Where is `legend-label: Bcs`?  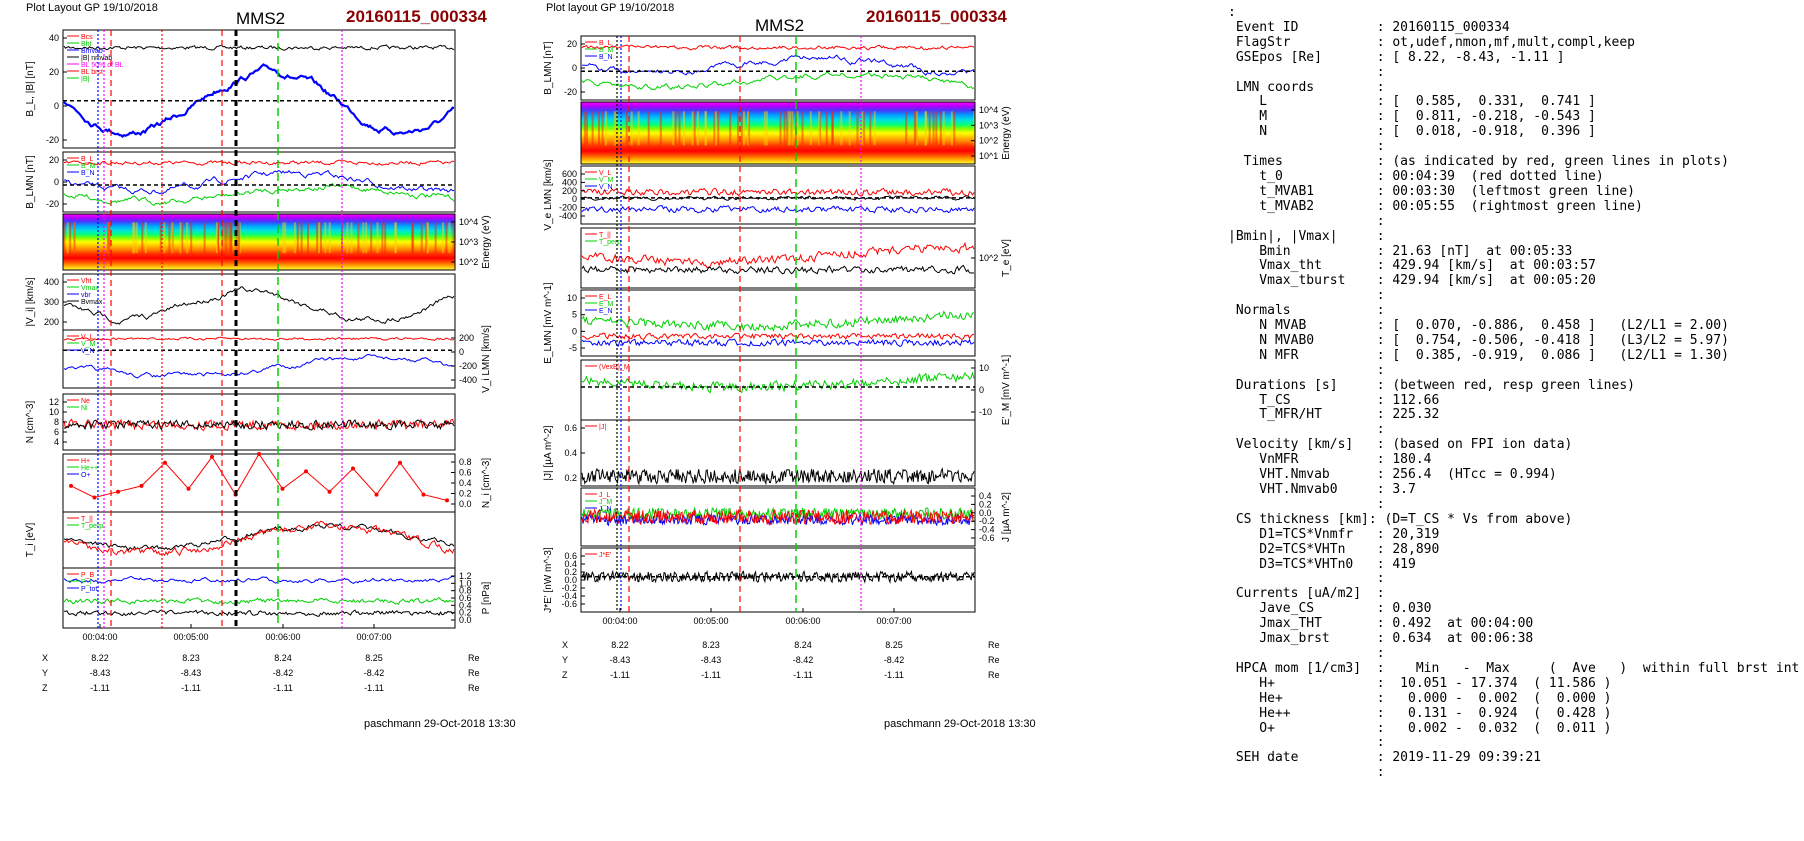 legend-label: Bcs is located at coordinates (87, 37).